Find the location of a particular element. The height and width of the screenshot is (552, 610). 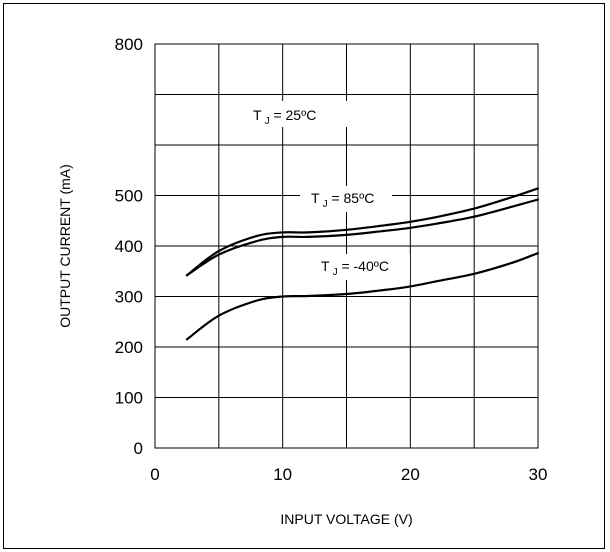

x-tick-labels: 0 10 20 30 is located at coordinates (348, 474).